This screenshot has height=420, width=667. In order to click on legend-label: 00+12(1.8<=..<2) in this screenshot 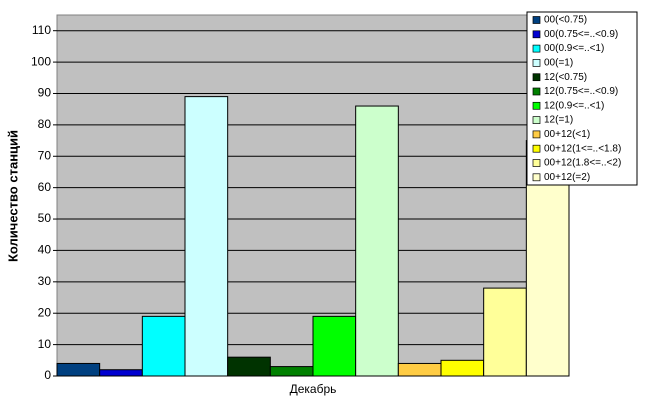, I will do `click(582, 163)`.